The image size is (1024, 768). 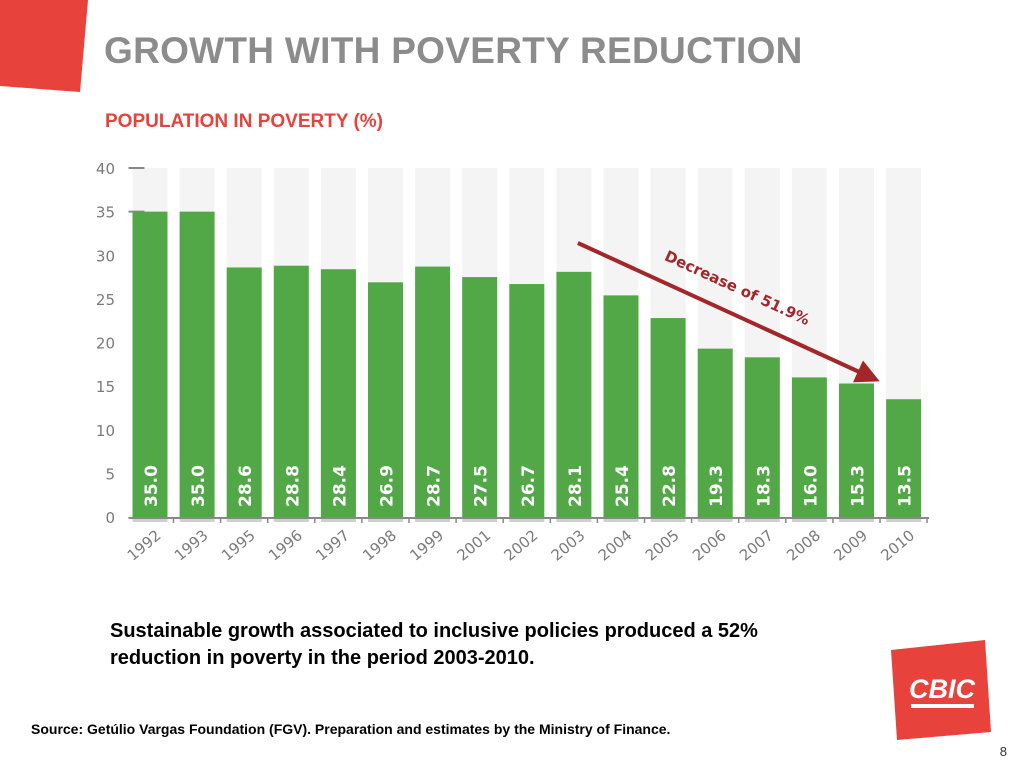 I want to click on data-label: 28.4, so click(x=340, y=486).